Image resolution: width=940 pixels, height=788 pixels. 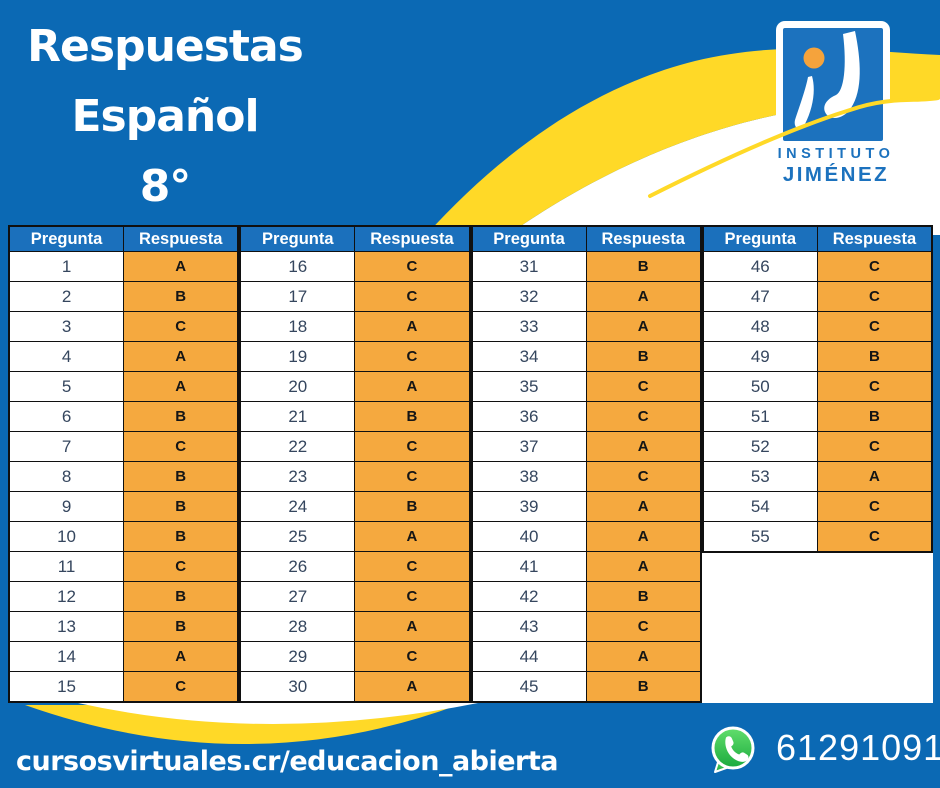 I want to click on answer-row: 23 C, so click(x=354, y=476).